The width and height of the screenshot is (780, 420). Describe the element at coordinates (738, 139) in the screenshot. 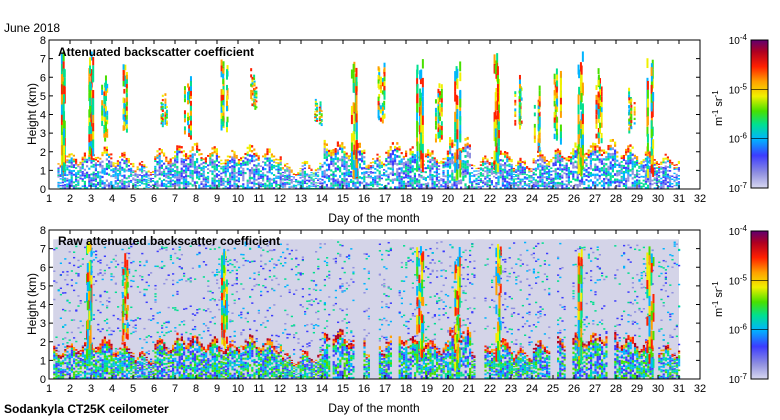

I see `colorbar-tick-label: 10-6` at that location.